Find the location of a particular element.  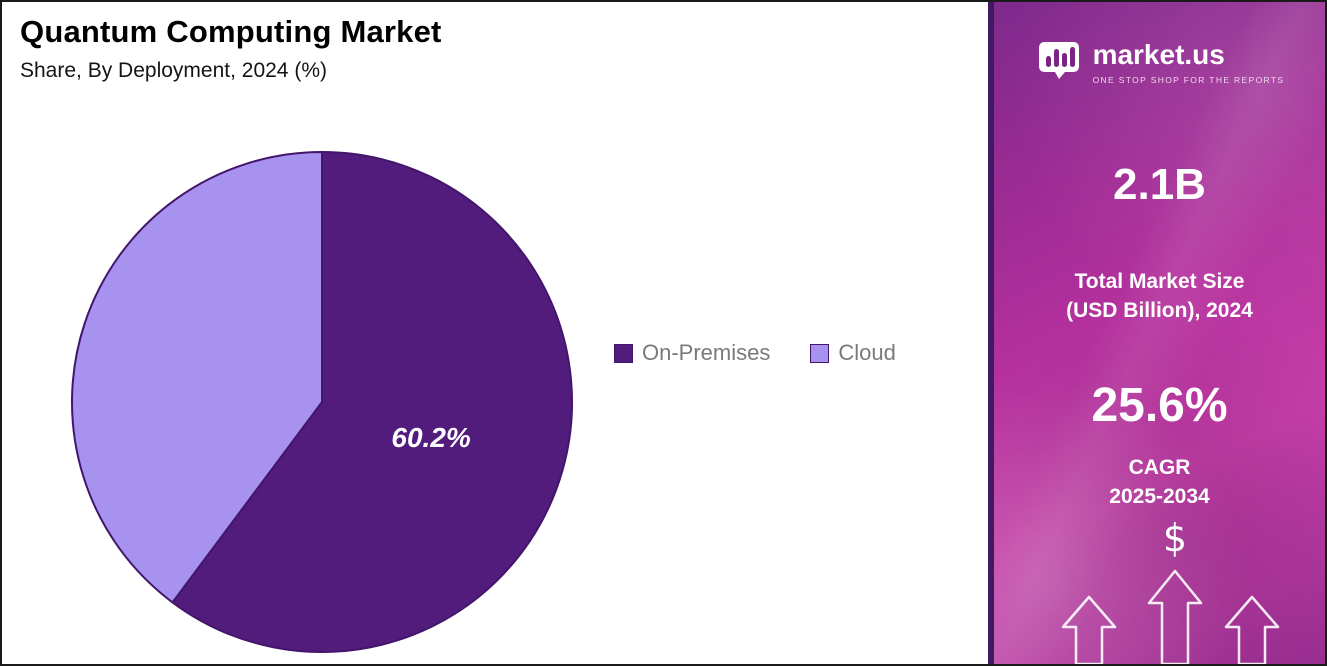

legend: On-Premises Cloud is located at coordinates (755, 353).